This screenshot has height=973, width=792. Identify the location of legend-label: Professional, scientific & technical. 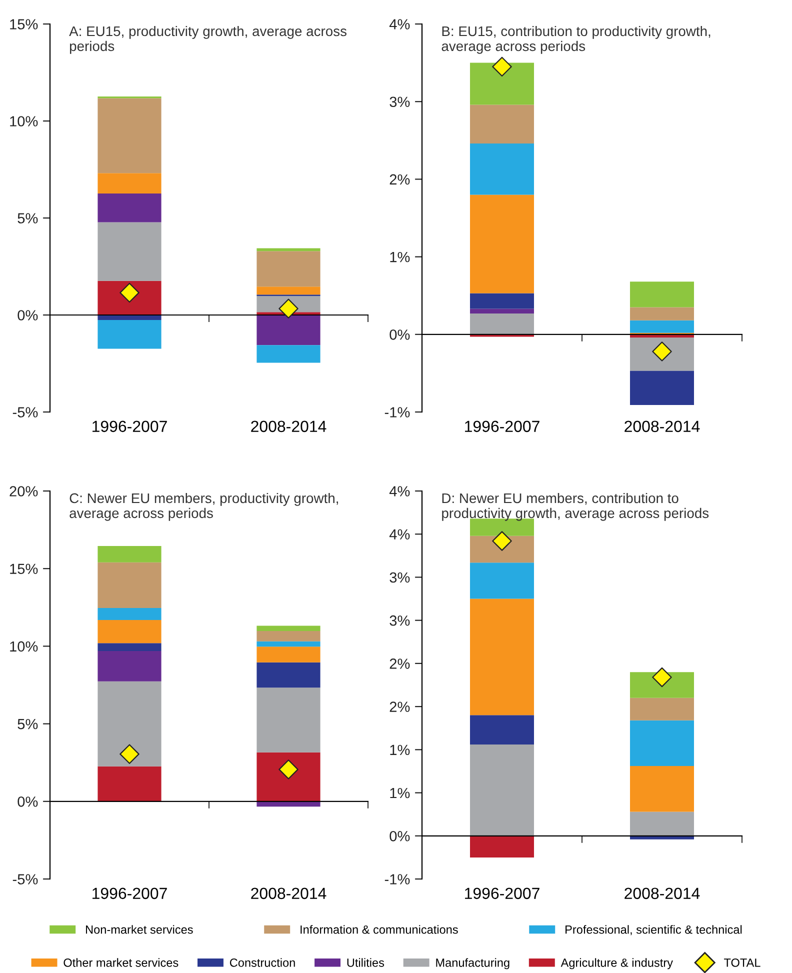
(654, 930).